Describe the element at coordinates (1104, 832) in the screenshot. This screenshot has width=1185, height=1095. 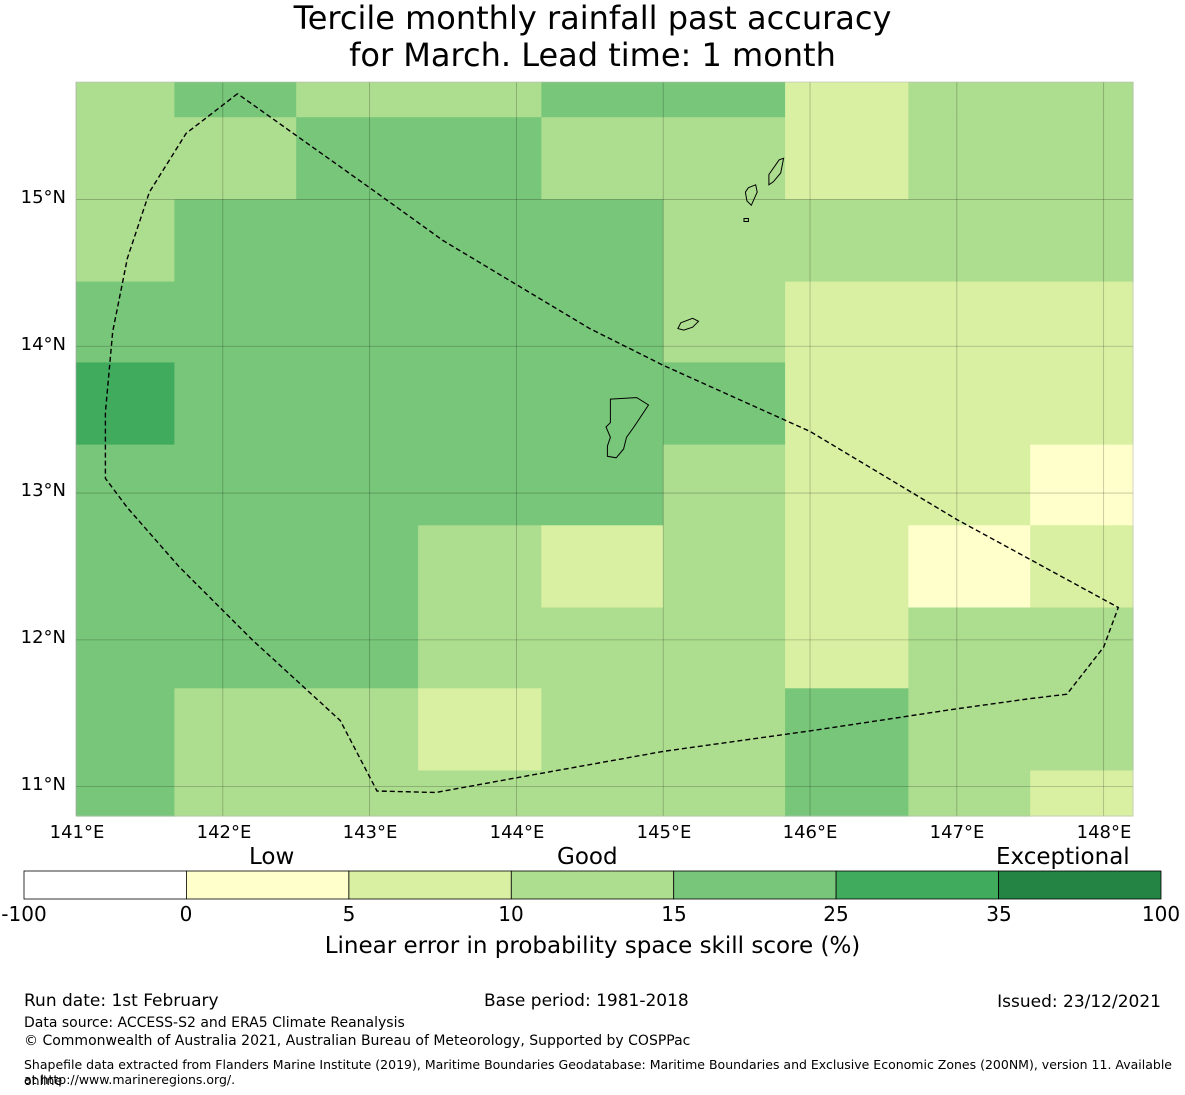
I see `lon-label-148e: 148°E` at that location.